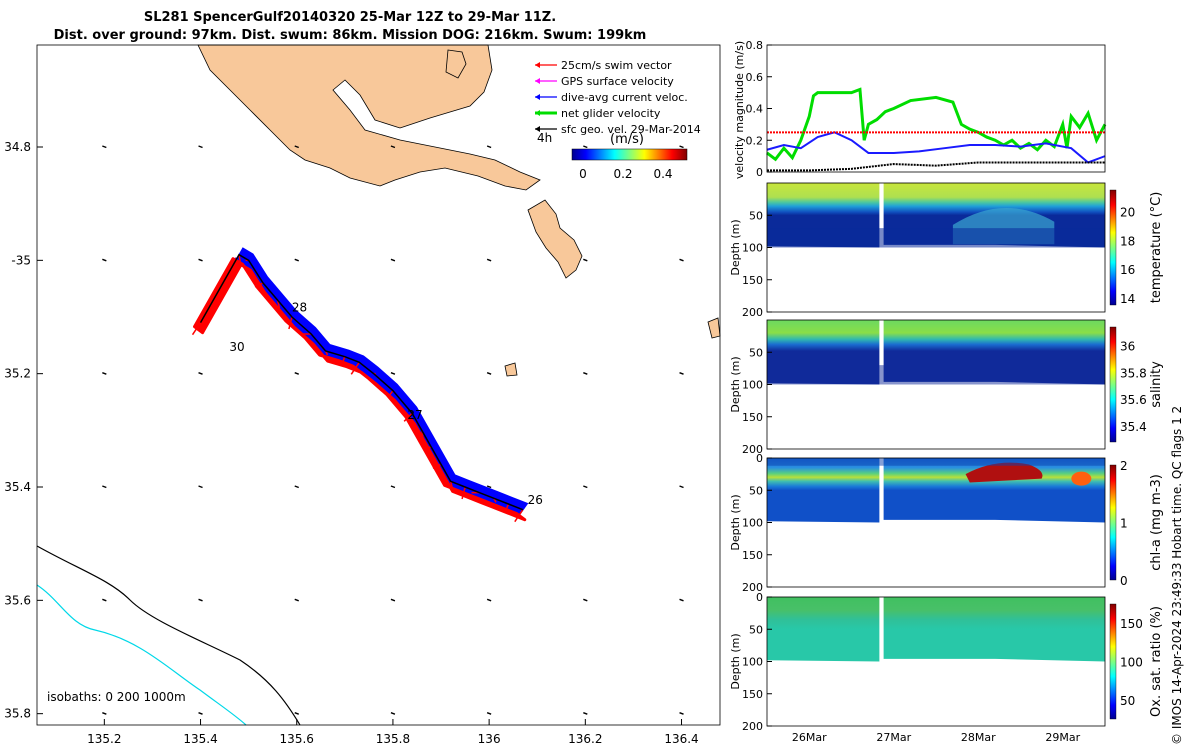 The image size is (1200, 750). Describe the element at coordinates (978, 737) in the screenshot. I see `x-tick-label: 28Mar` at that location.